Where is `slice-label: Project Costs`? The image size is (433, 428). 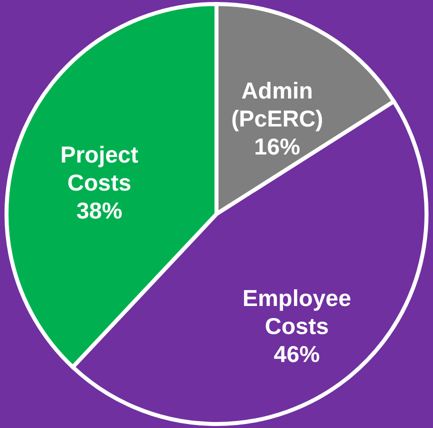 slice-label: Project Costs is located at coordinates (99, 169).